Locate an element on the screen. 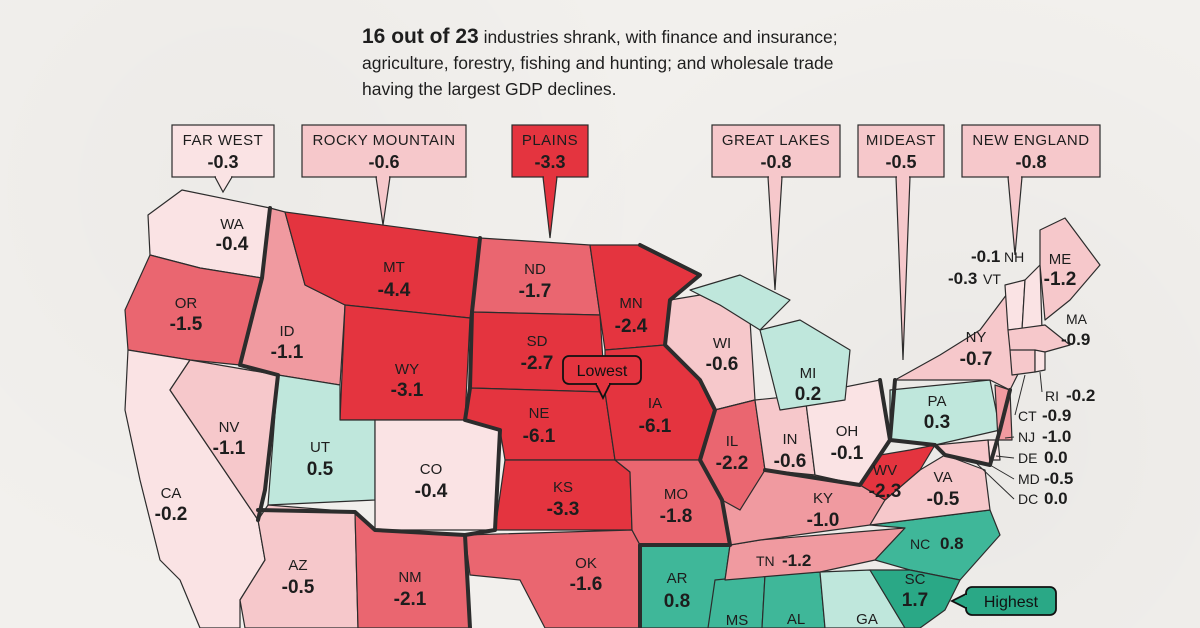  label-nm-value: -2.1 is located at coordinates (410, 599).